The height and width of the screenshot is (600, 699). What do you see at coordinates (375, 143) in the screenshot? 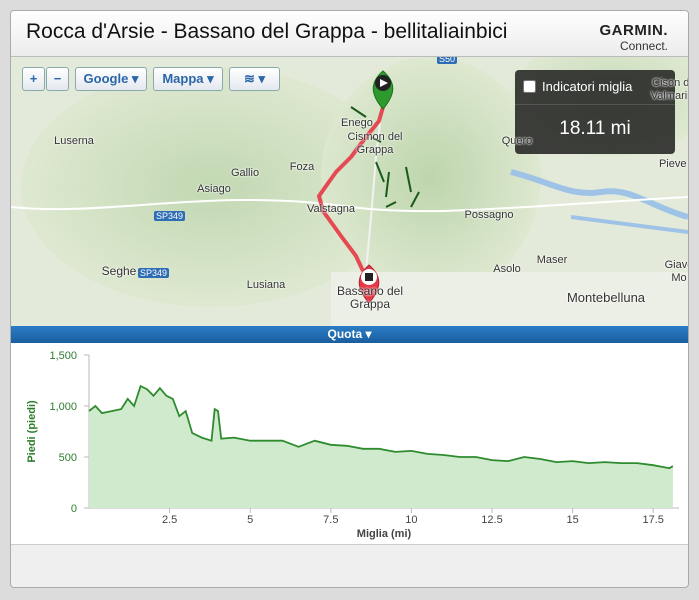
I see `place-label: Cismon del Grappa` at bounding box center [375, 143].